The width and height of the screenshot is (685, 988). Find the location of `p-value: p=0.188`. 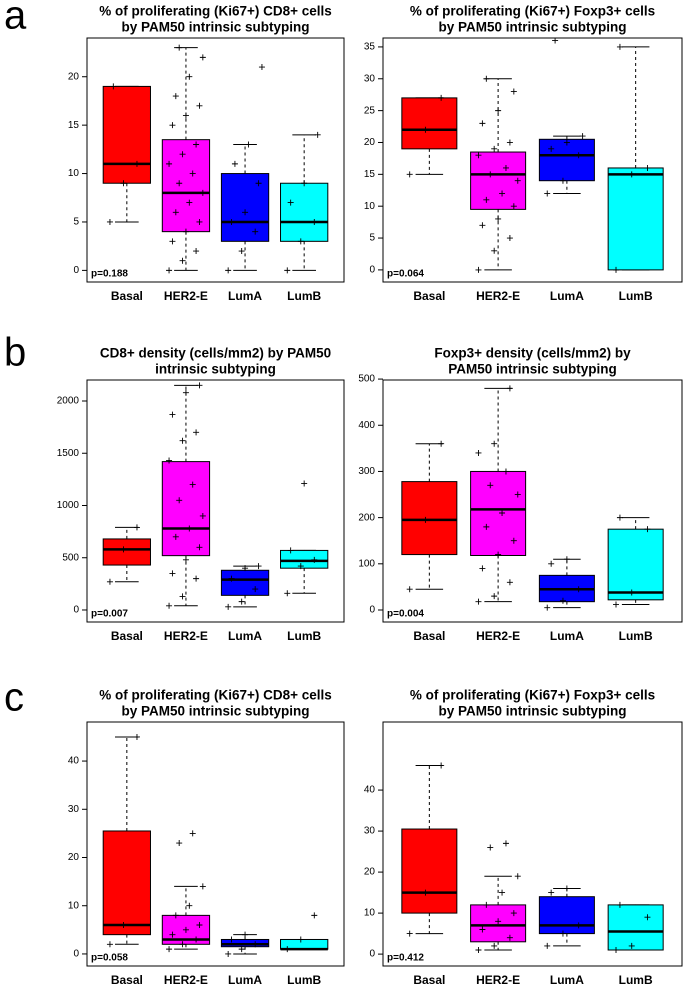

p-value: p=0.188 is located at coordinates (109, 274).